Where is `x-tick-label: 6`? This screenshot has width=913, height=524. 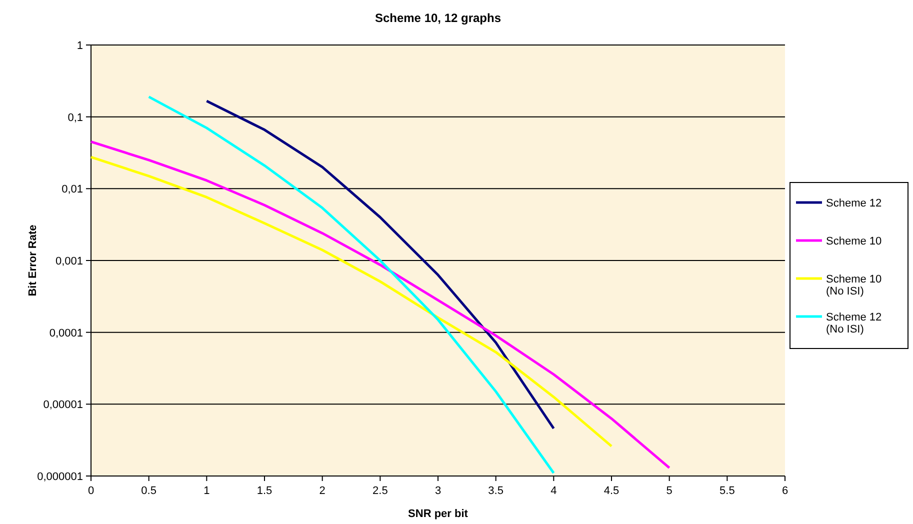
x-tick-label: 6 is located at coordinates (785, 491).